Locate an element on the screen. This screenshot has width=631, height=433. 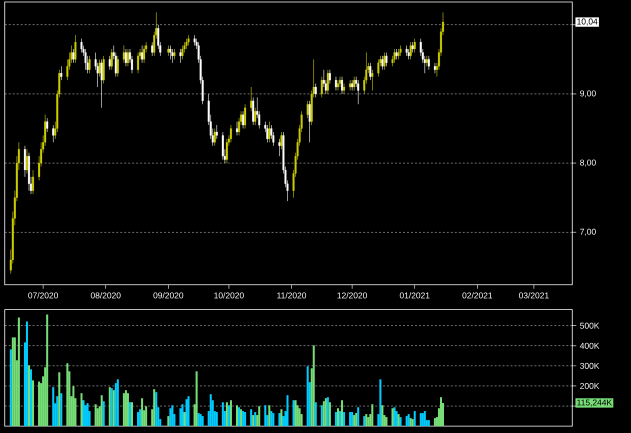
x-tick-label: 02/2021 is located at coordinates (477, 295).